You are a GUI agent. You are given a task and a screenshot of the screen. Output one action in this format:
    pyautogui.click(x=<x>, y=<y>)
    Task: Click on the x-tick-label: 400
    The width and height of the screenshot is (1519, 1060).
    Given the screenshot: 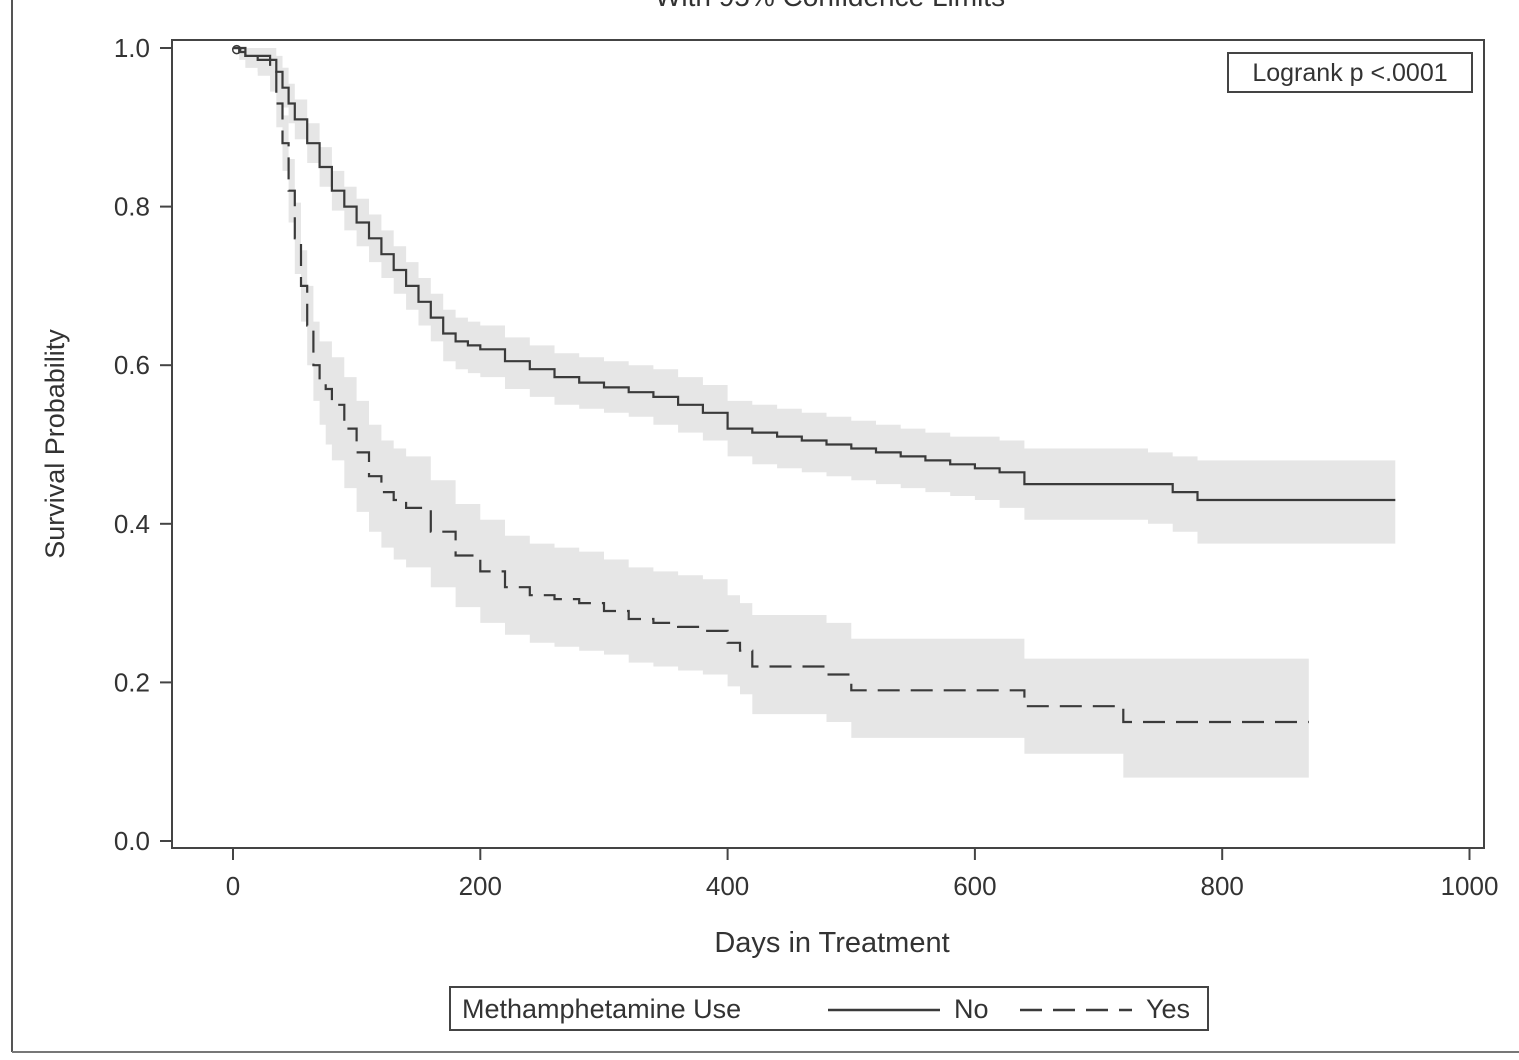 What is the action you would take?
    pyautogui.click(x=727, y=886)
    